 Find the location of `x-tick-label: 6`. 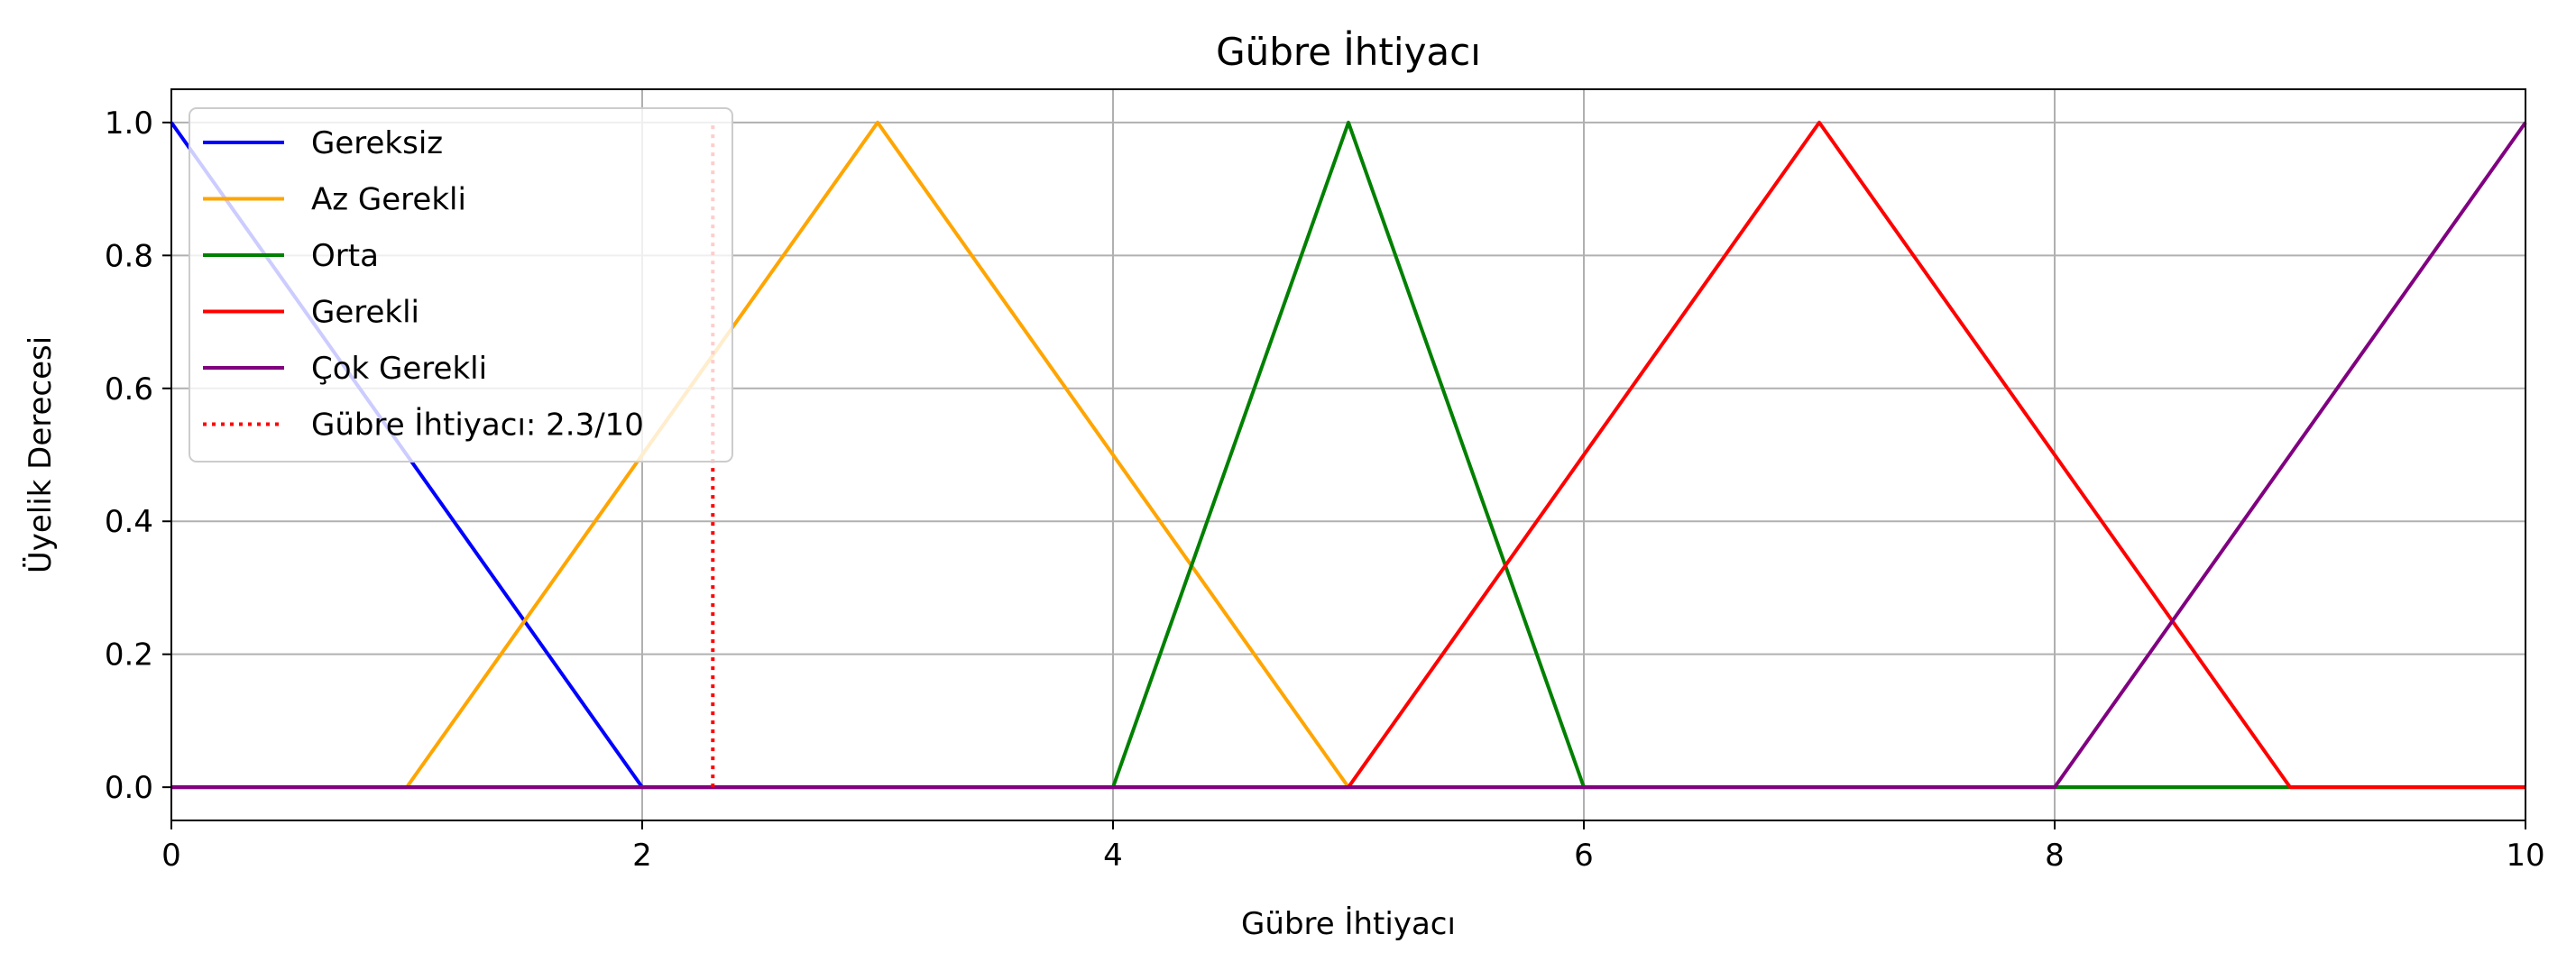

x-tick-label: 6 is located at coordinates (1584, 856).